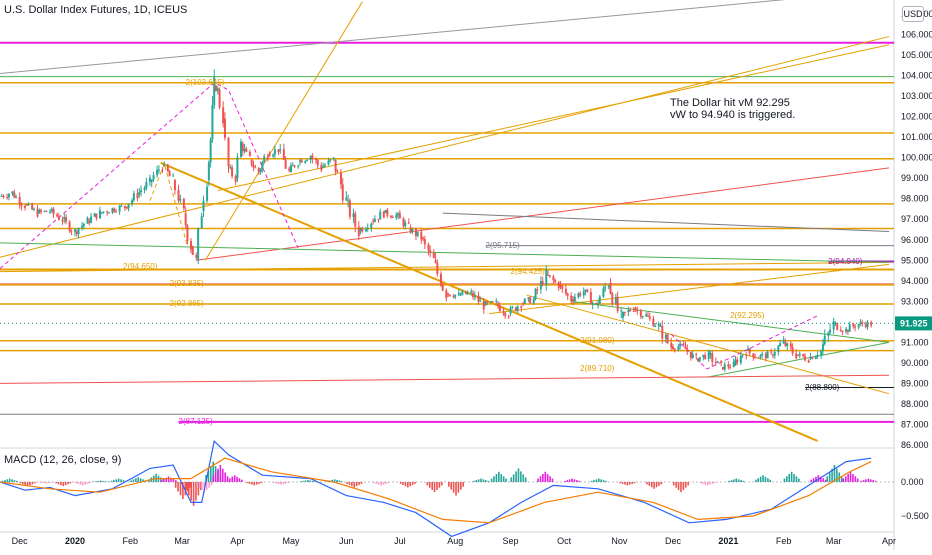  I want to click on macd-y-tick-label: −0.500, so click(915, 516).